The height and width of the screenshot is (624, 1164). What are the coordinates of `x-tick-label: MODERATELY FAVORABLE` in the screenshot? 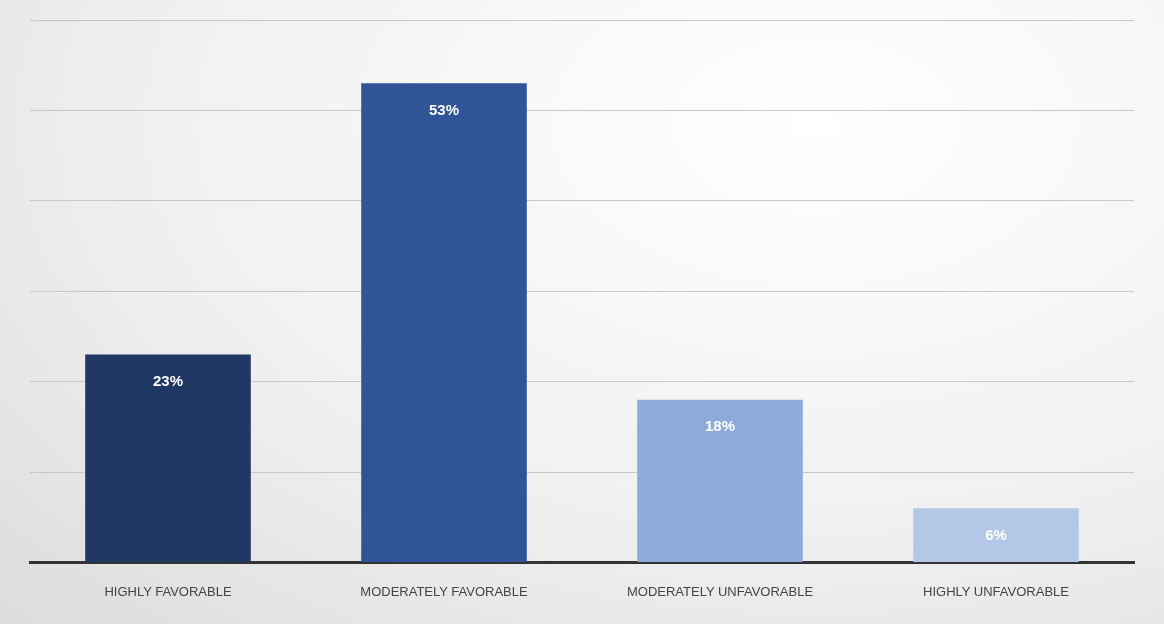 It's located at (444, 591).